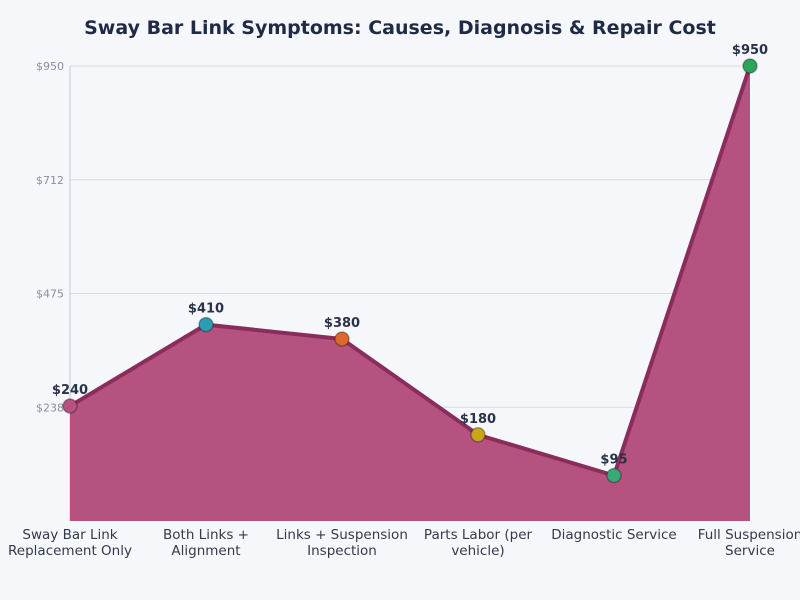 This screenshot has height=600, width=800. Describe the element at coordinates (750, 50) in the screenshot. I see `data-label: $950` at that location.